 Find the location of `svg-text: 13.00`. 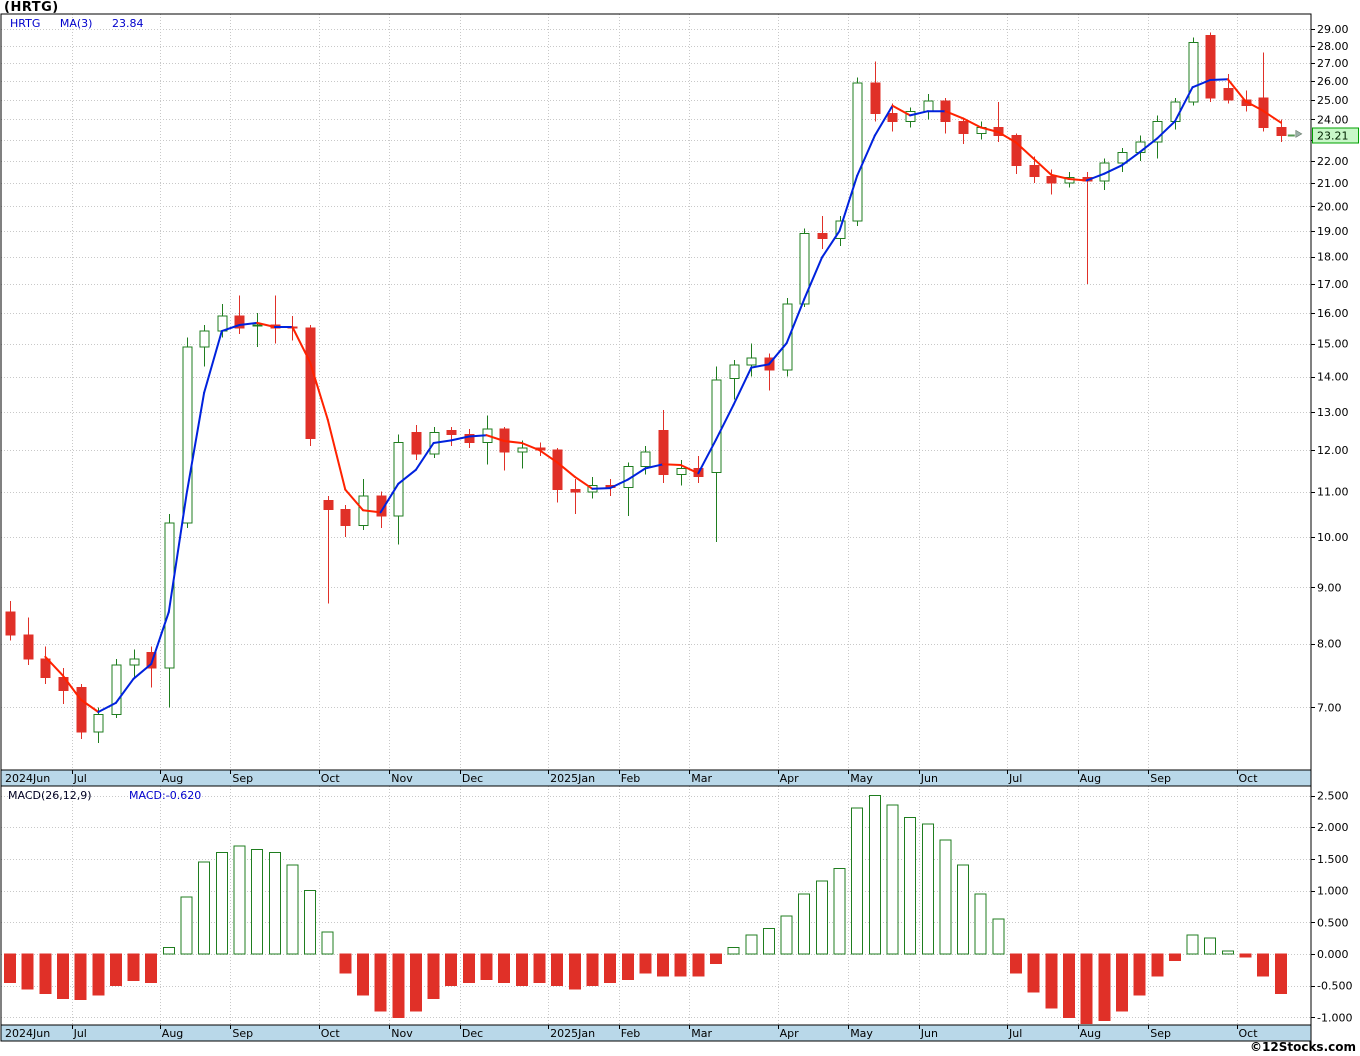

svg-text: 13.00 is located at coordinates (1333, 412).